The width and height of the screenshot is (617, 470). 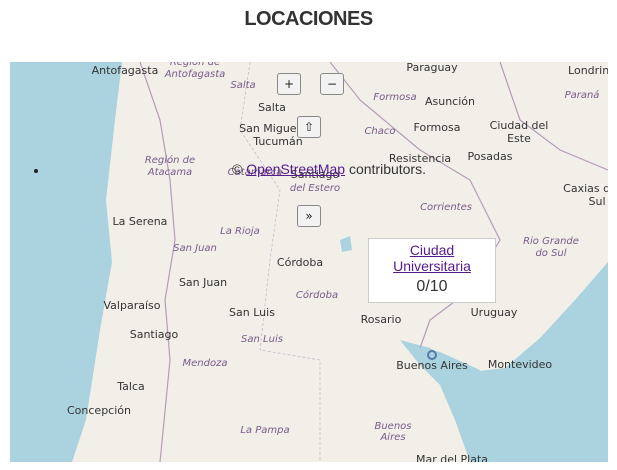 What do you see at coordinates (420, 158) in the screenshot?
I see `map-label: Resistencia` at bounding box center [420, 158].